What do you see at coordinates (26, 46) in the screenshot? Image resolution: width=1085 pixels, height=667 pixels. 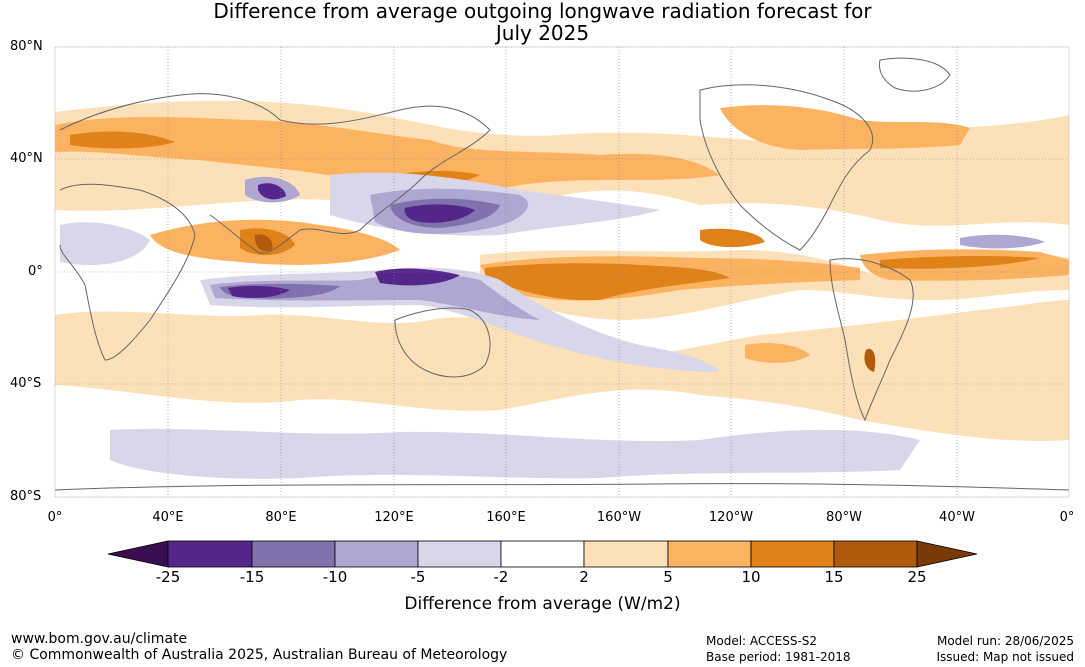 I see `lat-label-80n: 80°N` at bounding box center [26, 46].